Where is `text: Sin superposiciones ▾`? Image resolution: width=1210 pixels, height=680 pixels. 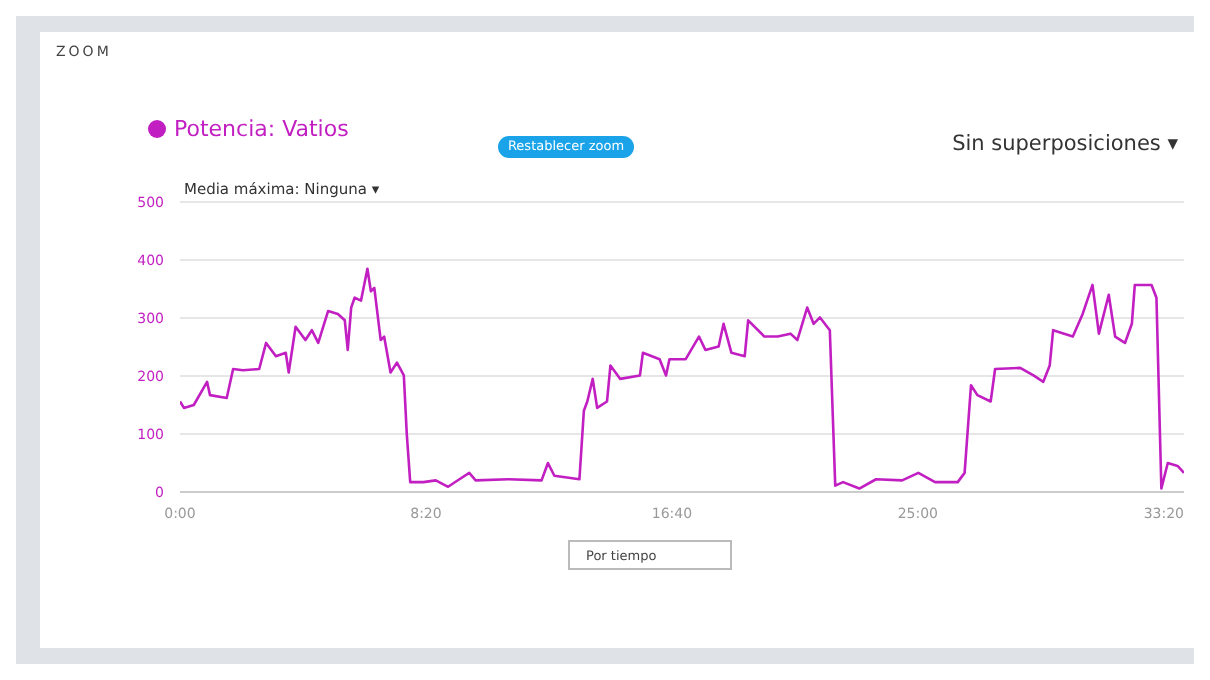 text: Sin superposiciones ▾ is located at coordinates (1065, 144).